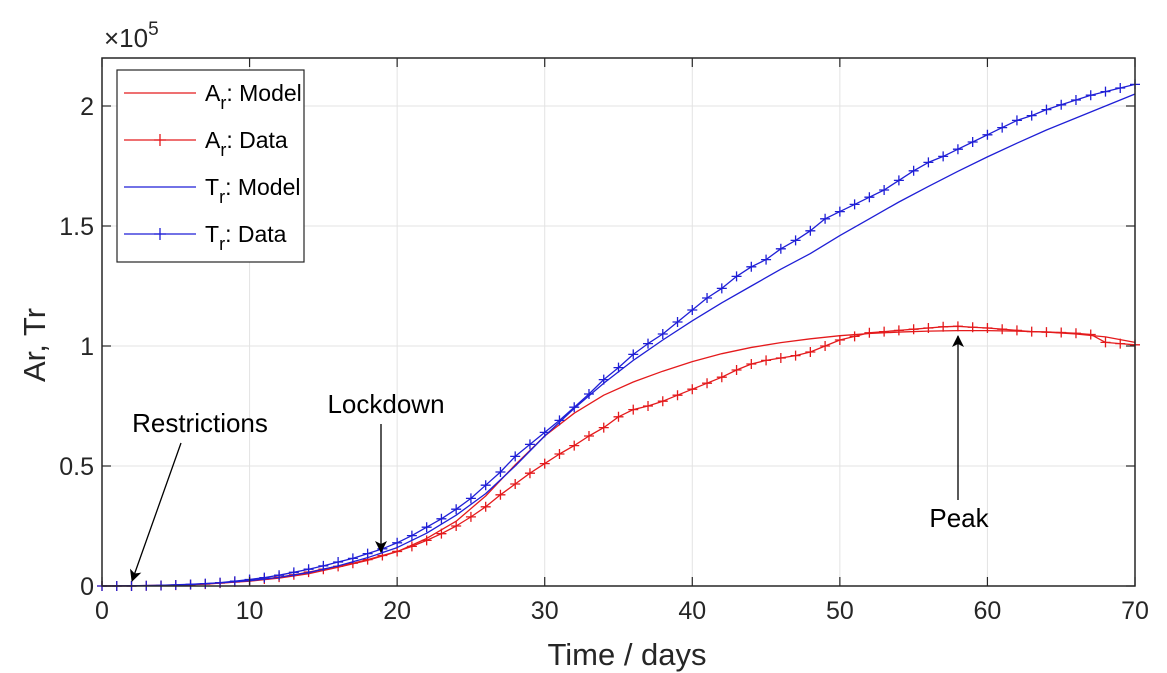 This screenshot has width=1167, height=673. I want to click on legend-label: Tr: Model, so click(253, 190).